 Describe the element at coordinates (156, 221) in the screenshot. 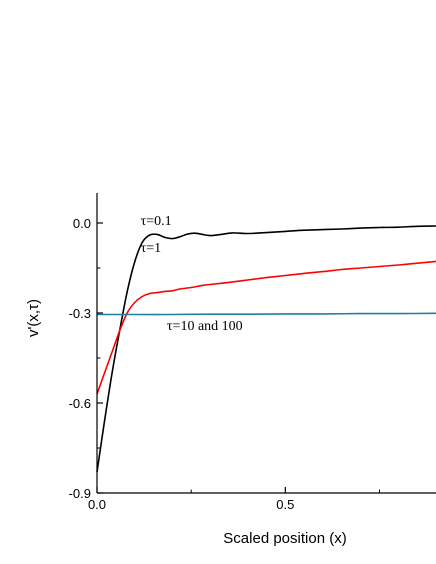

I see `series-annotation: τ=0.1` at that location.